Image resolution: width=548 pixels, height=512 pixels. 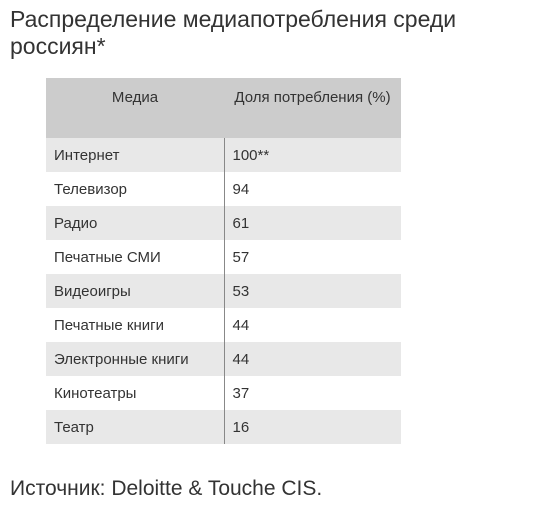 I want to click on column-header-share: Доля потребления (%), so click(x=312, y=108).